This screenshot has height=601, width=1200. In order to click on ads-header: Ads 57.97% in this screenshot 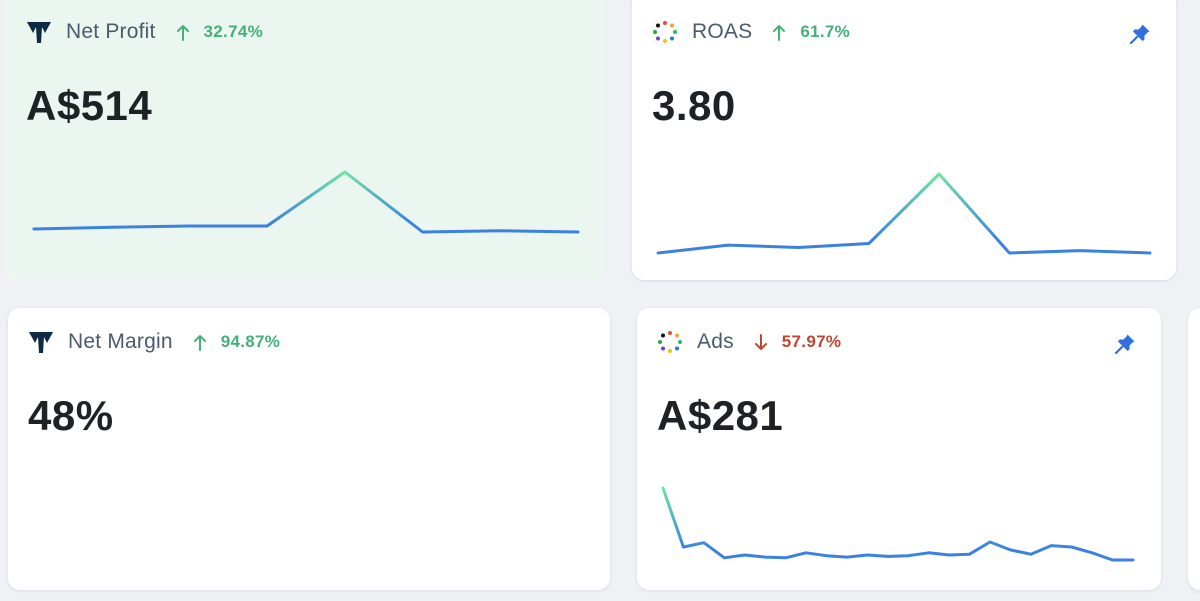, I will do `click(749, 342)`.